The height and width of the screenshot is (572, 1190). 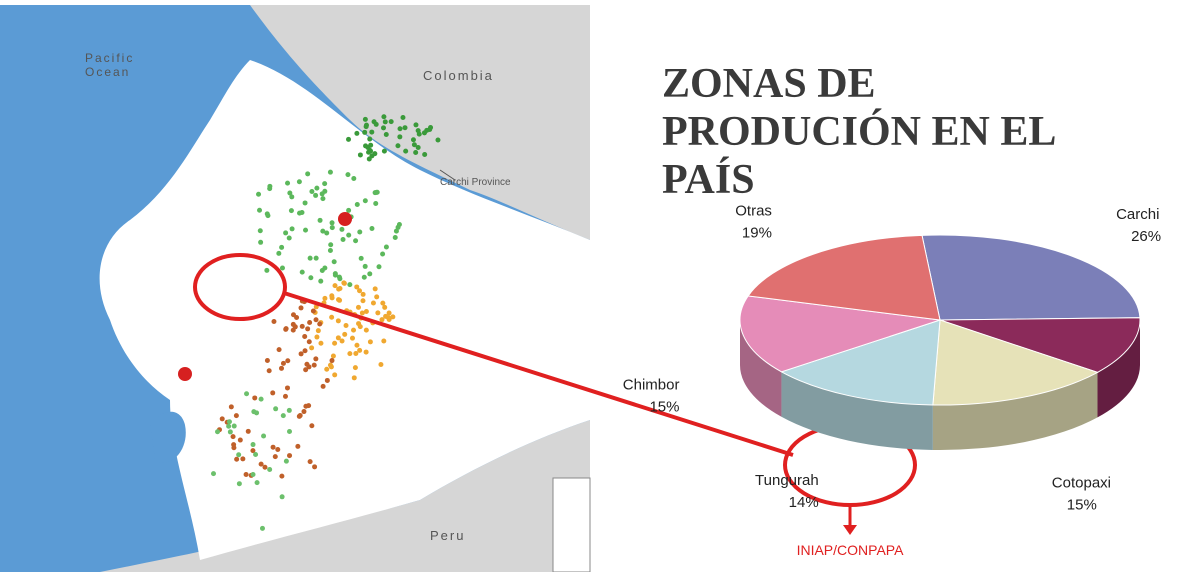 What do you see at coordinates (345, 496) in the screenshot?
I see `peru` at bounding box center [345, 496].